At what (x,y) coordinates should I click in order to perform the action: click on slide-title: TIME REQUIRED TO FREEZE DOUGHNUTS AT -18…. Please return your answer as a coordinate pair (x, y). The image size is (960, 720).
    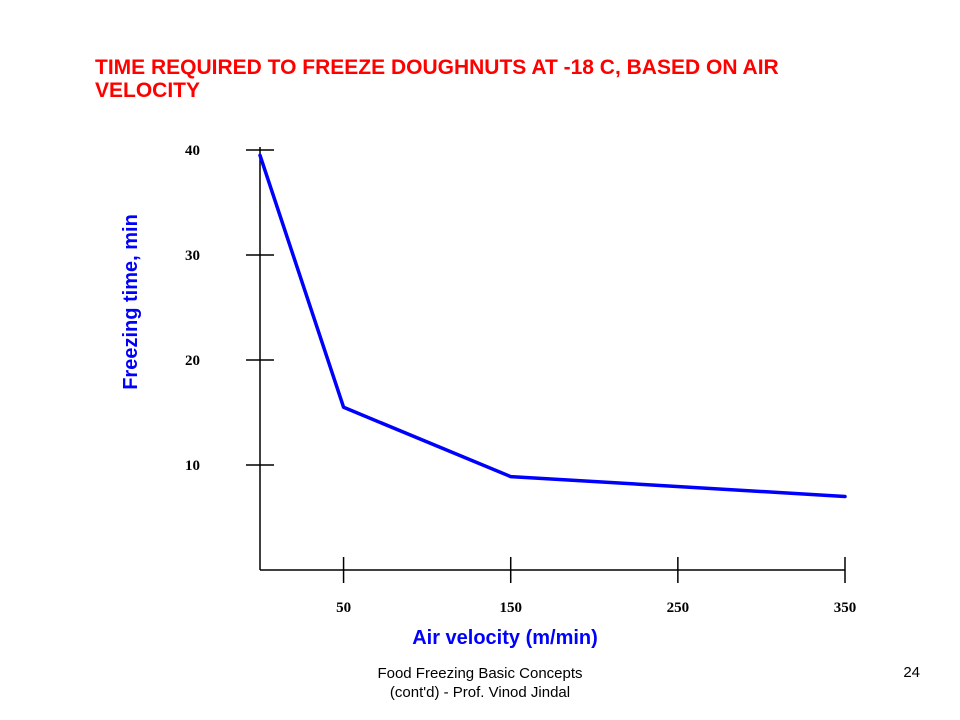
    Looking at the image, I should click on (437, 79).